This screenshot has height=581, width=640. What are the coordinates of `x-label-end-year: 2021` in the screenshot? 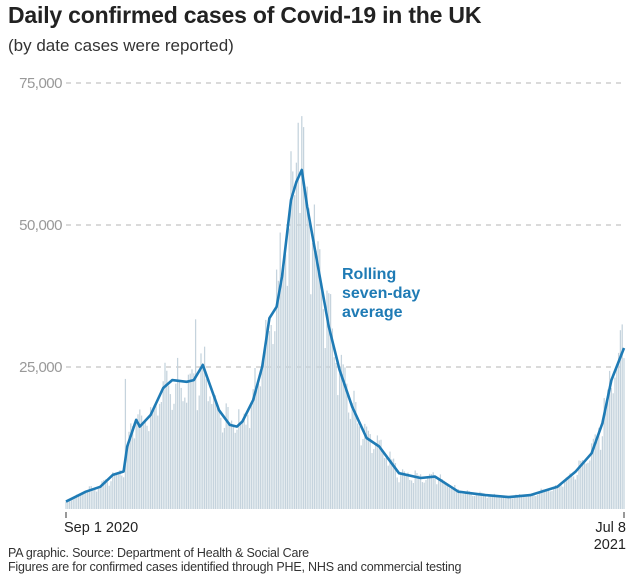 It's located at (610, 545).